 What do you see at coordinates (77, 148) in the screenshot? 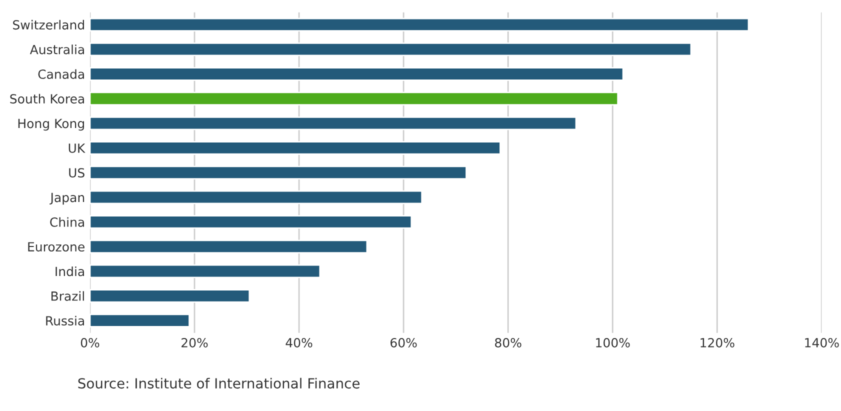
I see `y-tick-label: UK` at bounding box center [77, 148].